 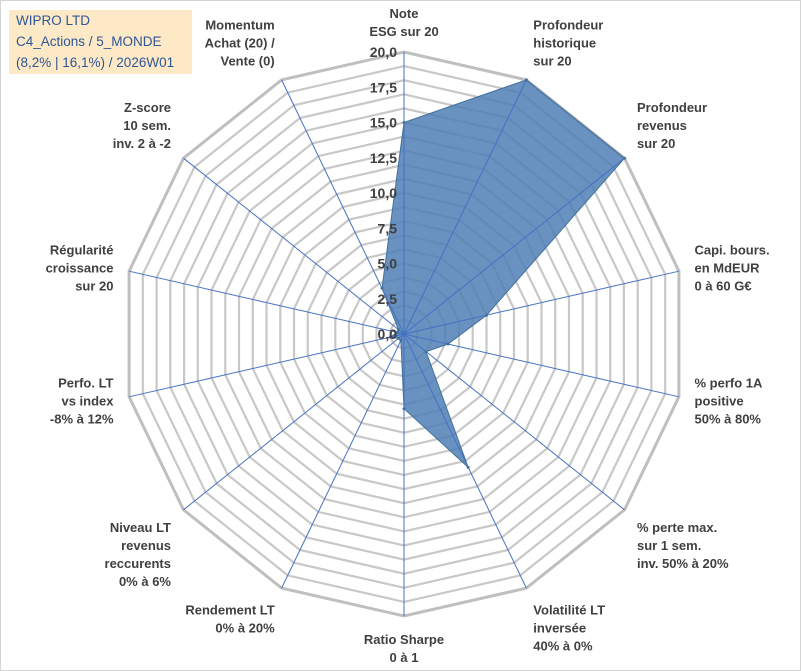 I want to click on category-label: Volatilité LT inversée 40% à 0%, so click(x=569, y=628).